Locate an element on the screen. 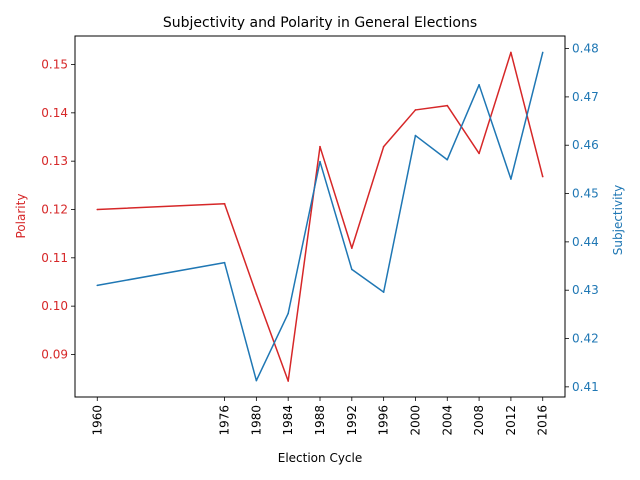 The height and width of the screenshot is (480, 640). right-y-tick-label: 0.42 is located at coordinates (585, 339).